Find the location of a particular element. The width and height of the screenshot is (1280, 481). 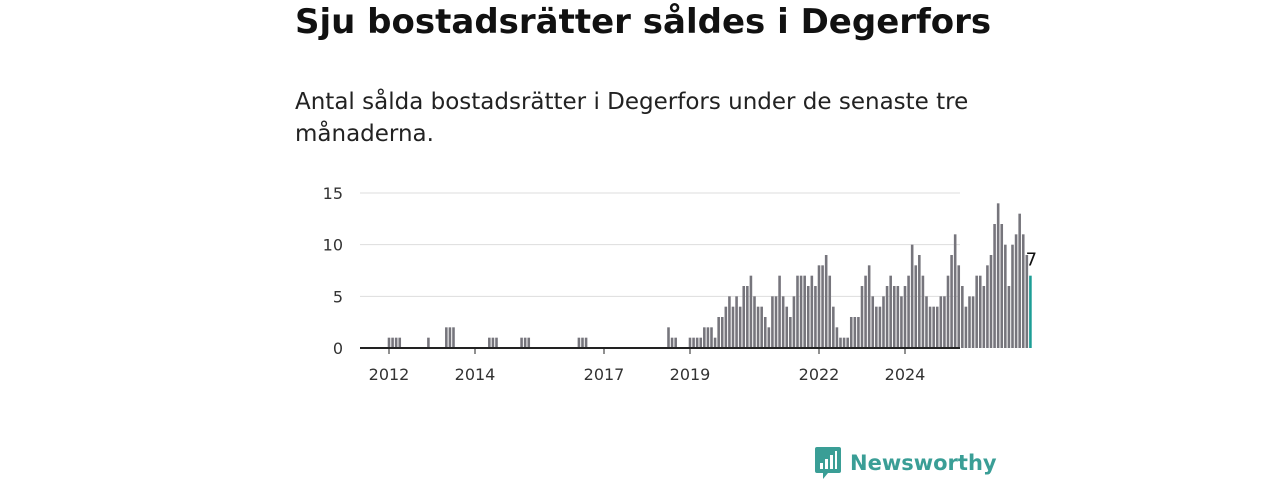

chart-title: Sju bostadsrätter såldes i Degerfors is located at coordinates (643, 22).